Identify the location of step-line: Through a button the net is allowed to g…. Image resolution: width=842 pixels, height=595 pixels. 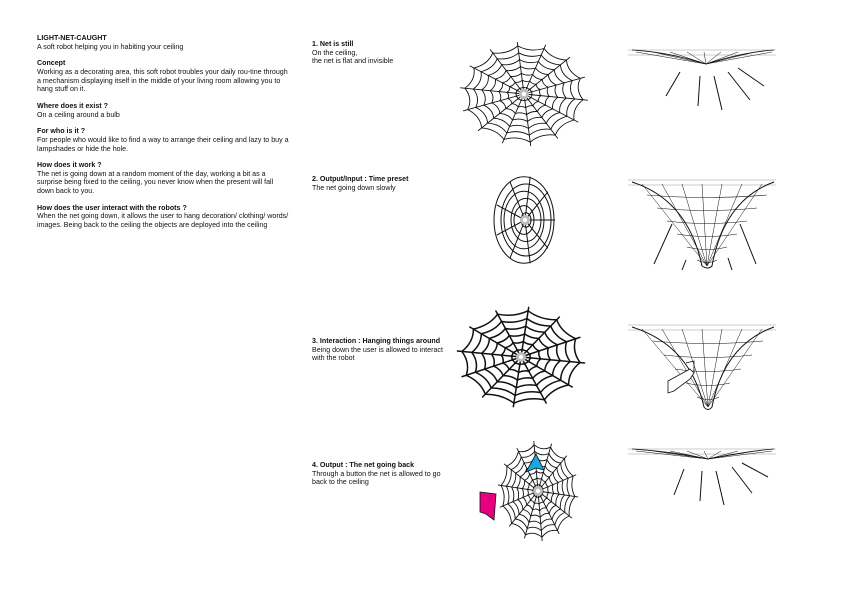
(376, 473).